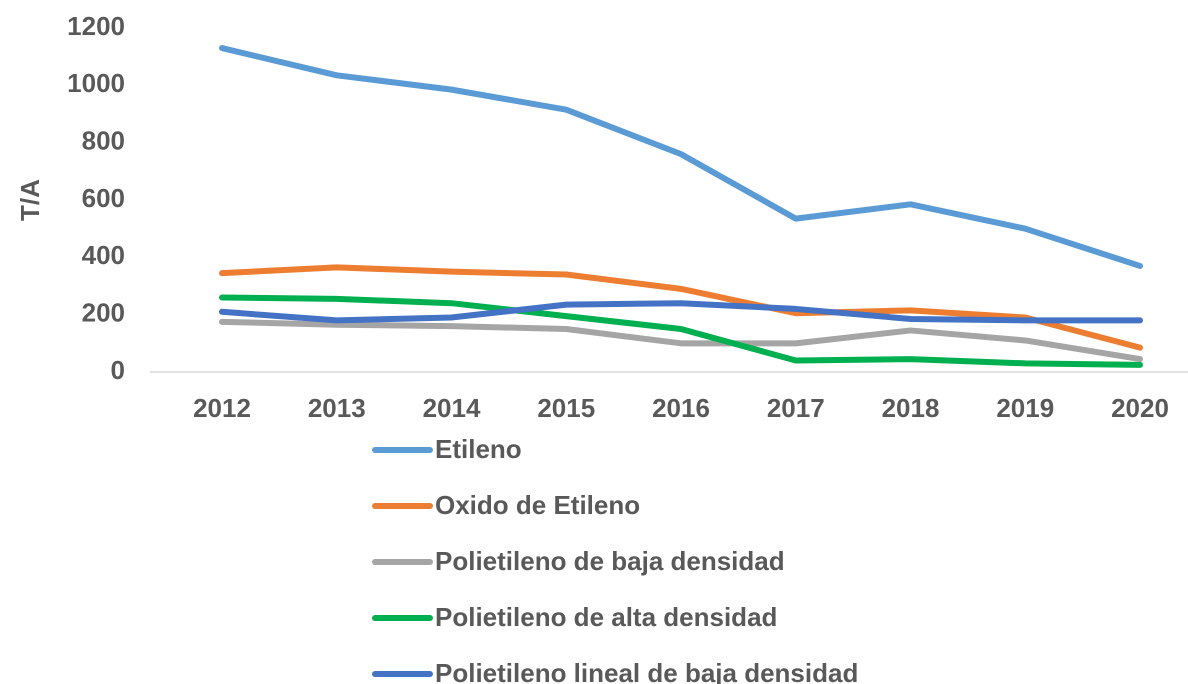  Describe the element at coordinates (96, 83) in the screenshot. I see `y-tick-label: 1000` at that location.